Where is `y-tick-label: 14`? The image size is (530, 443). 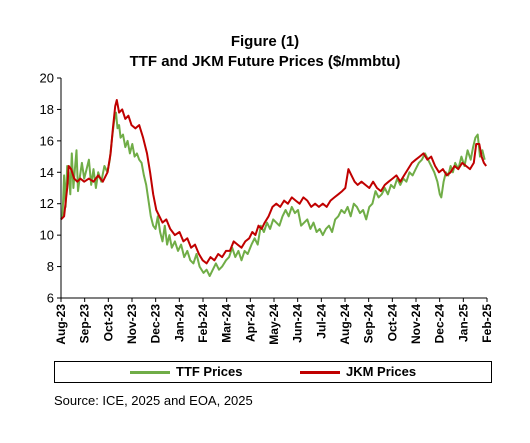
y-tick-label: 14 is located at coordinates (47, 172).